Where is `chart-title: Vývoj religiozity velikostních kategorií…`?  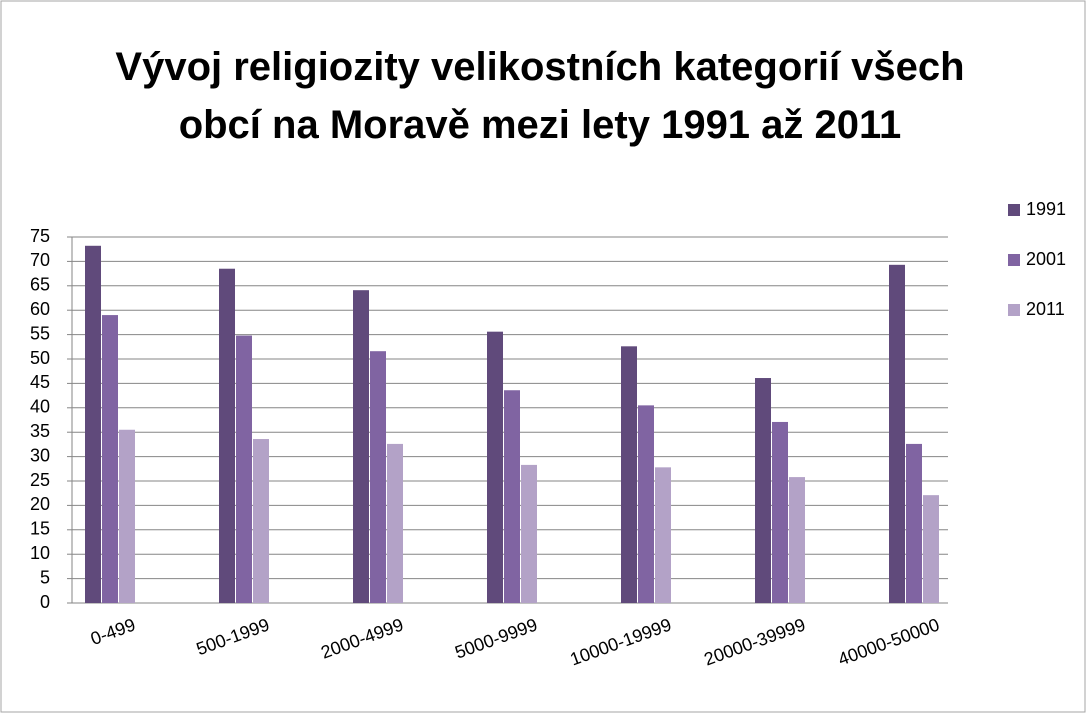
chart-title: Vývoj religiozity velikostních kategorií… is located at coordinates (540, 96).